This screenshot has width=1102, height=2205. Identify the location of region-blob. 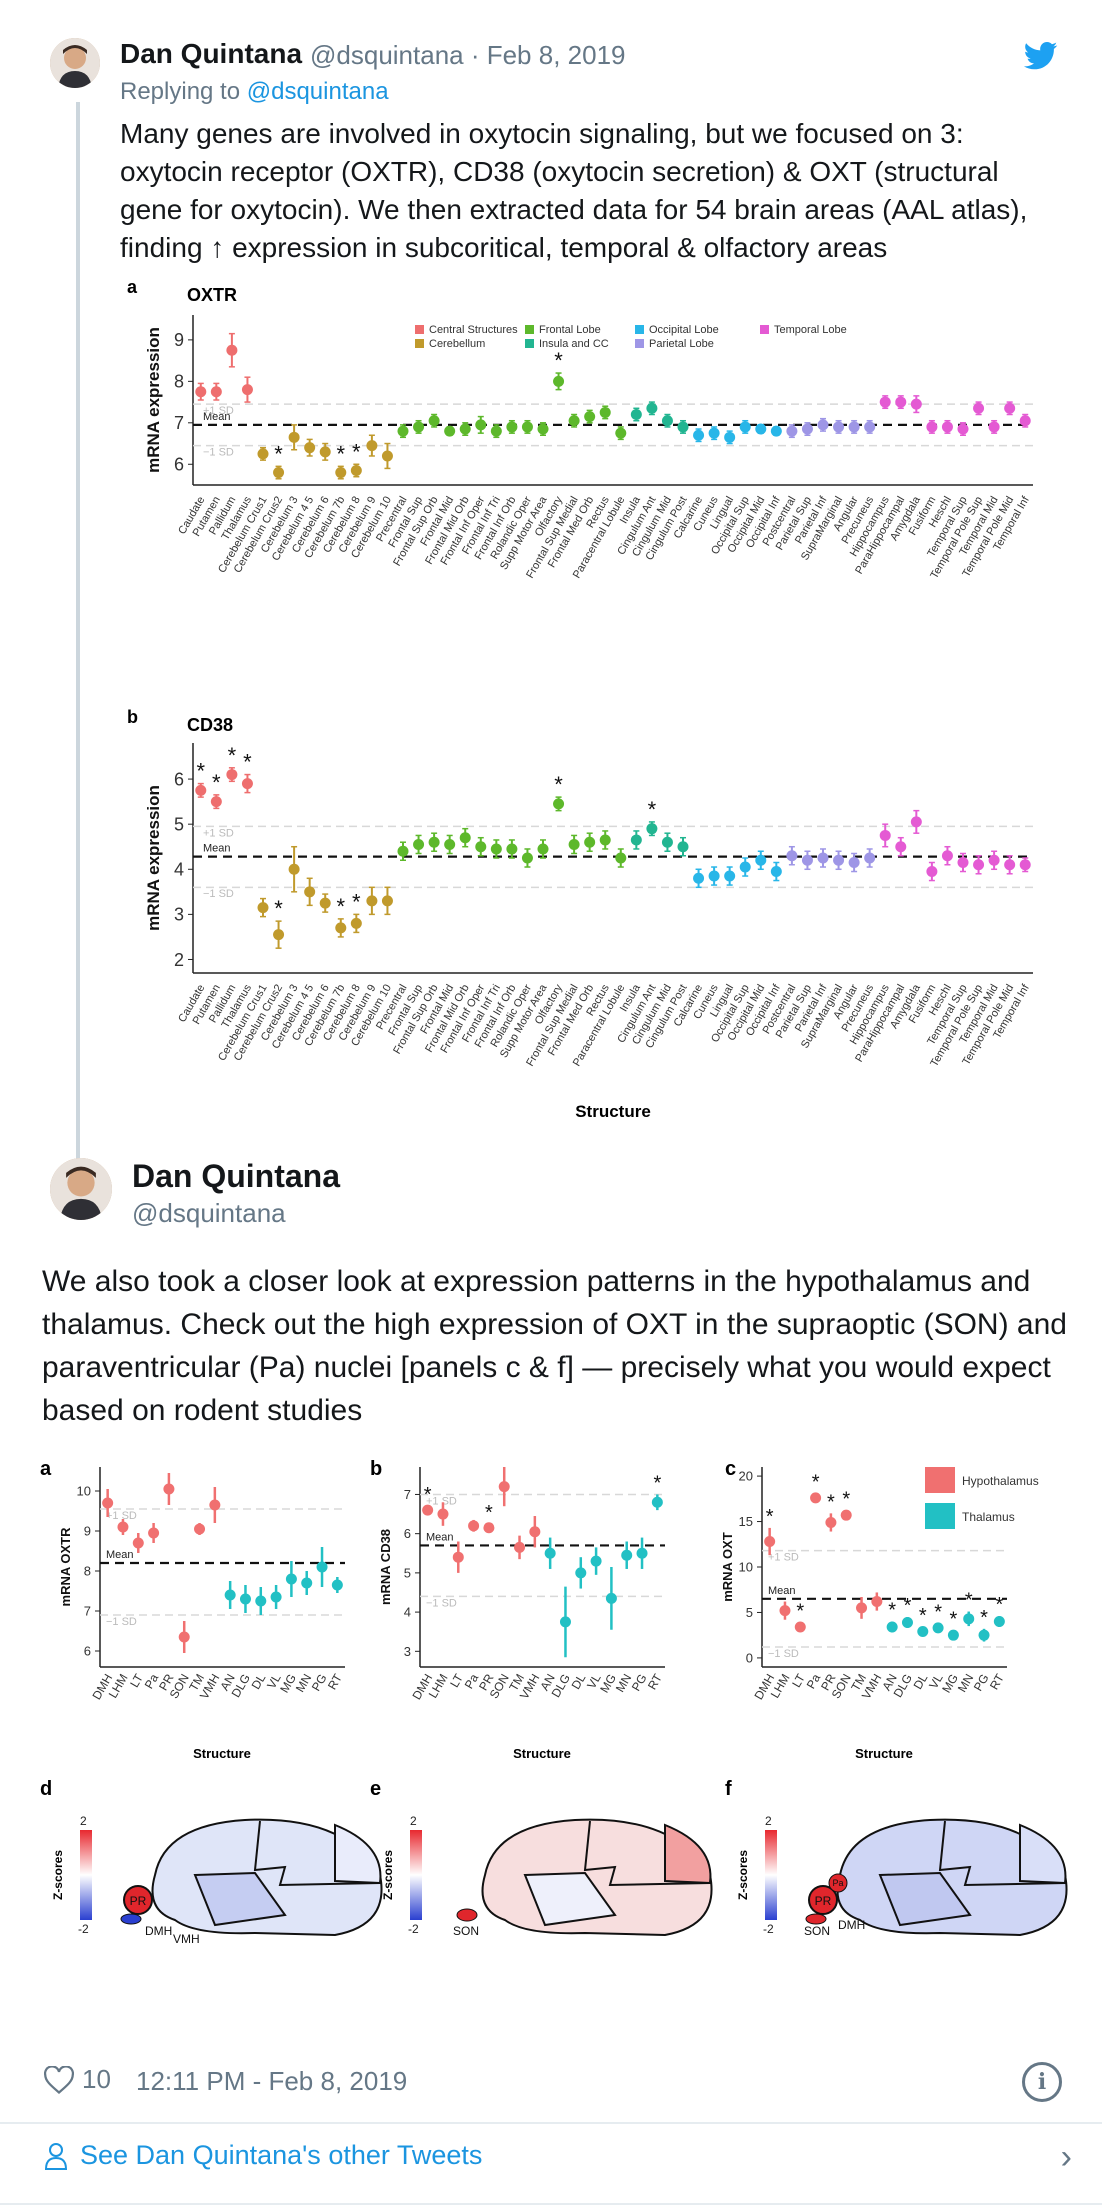
(467, 1915).